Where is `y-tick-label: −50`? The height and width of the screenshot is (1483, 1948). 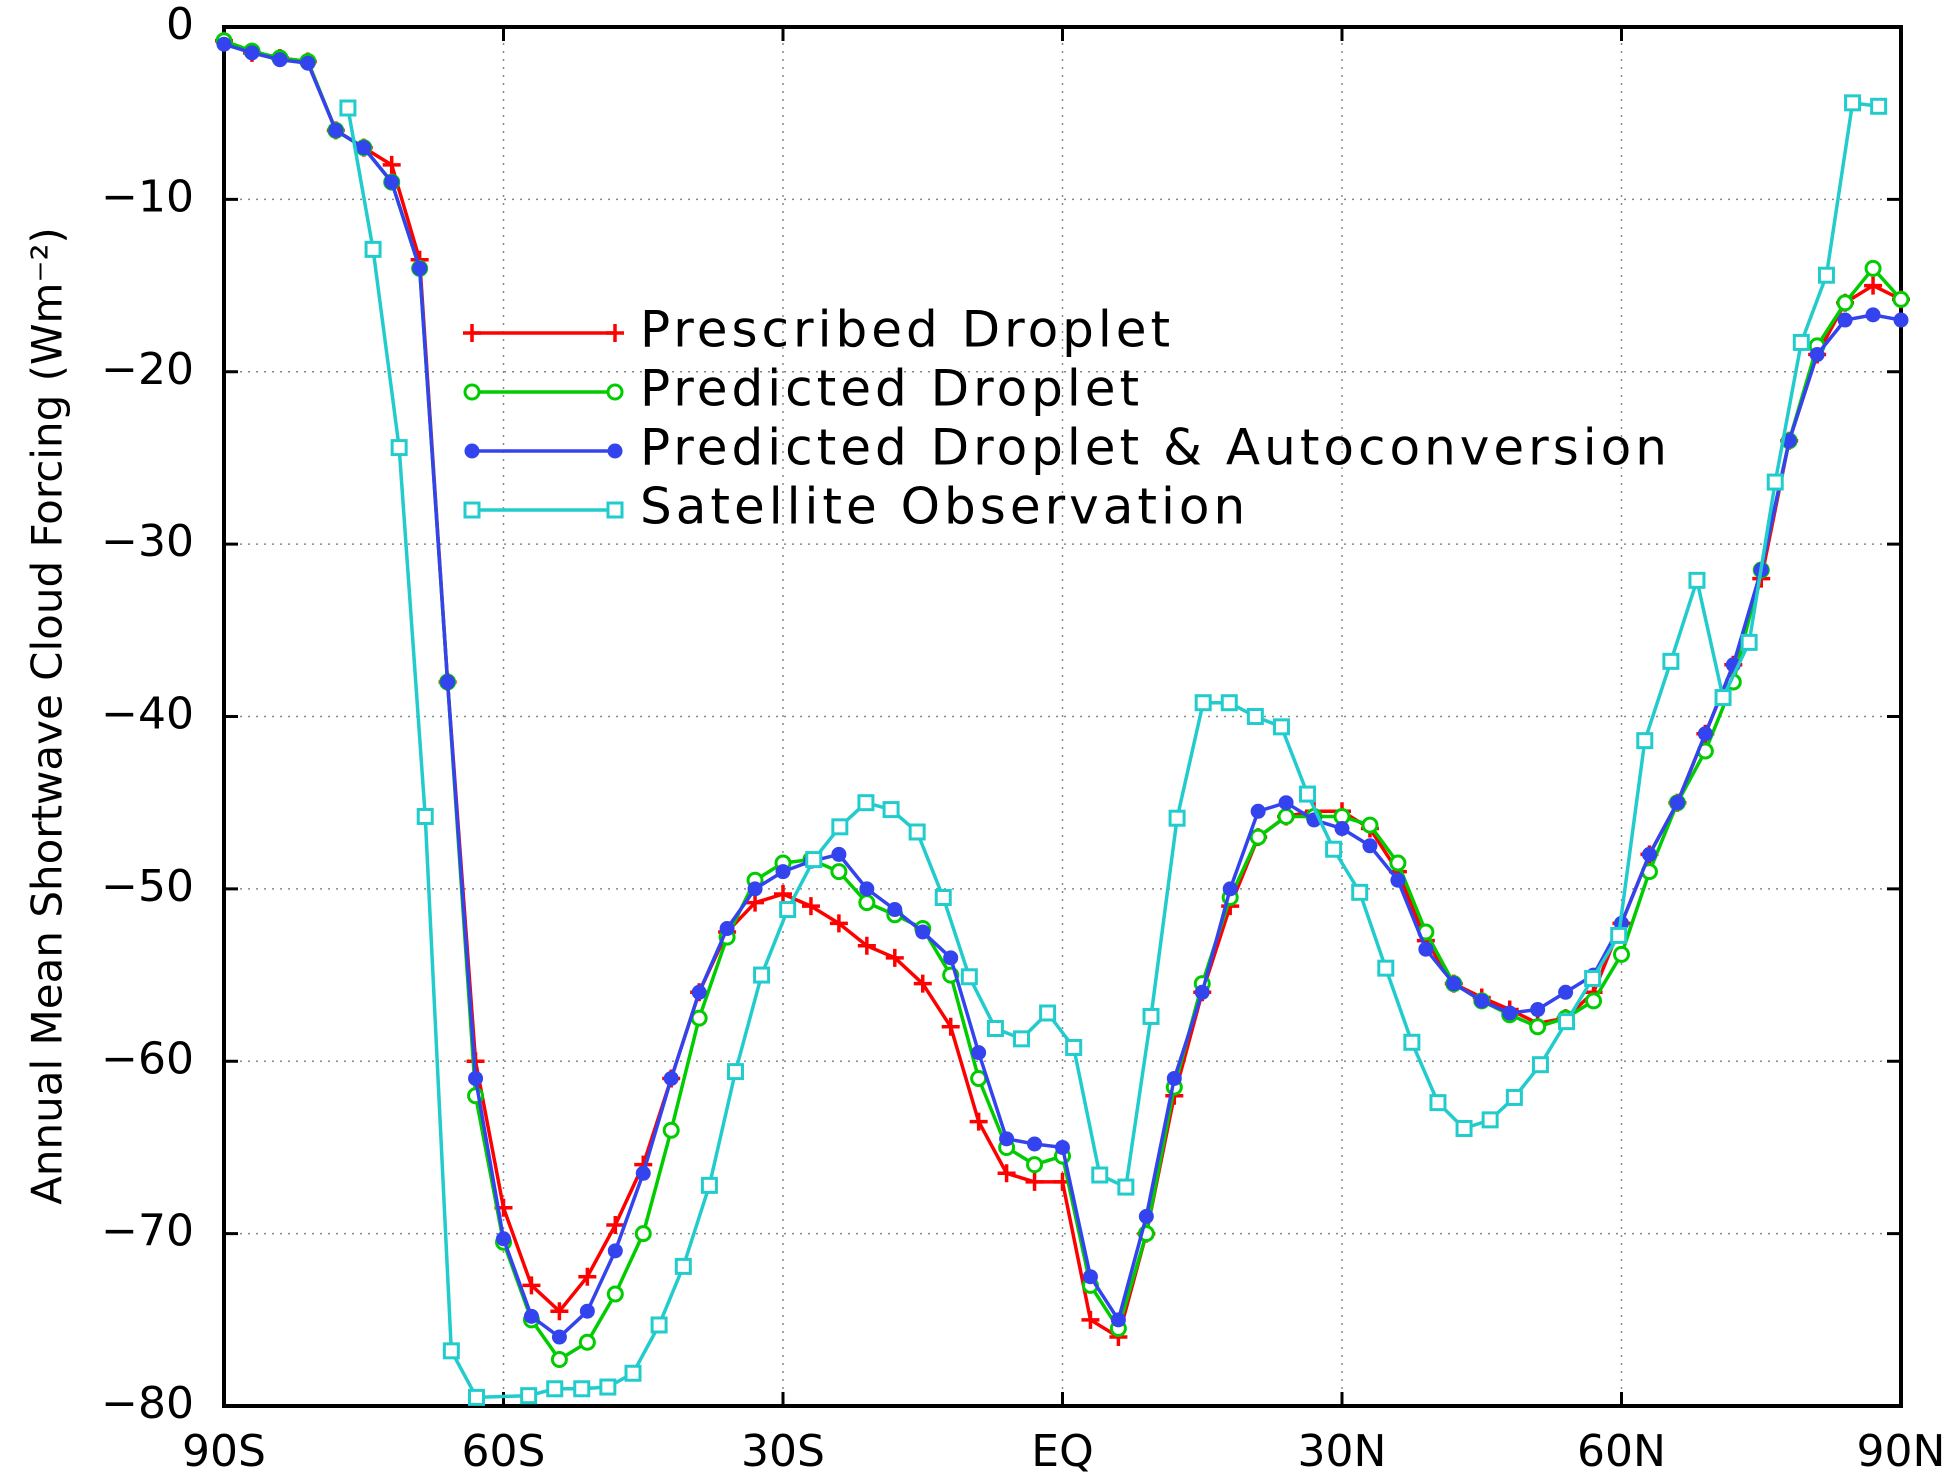 y-tick-label: −50 is located at coordinates (147, 886).